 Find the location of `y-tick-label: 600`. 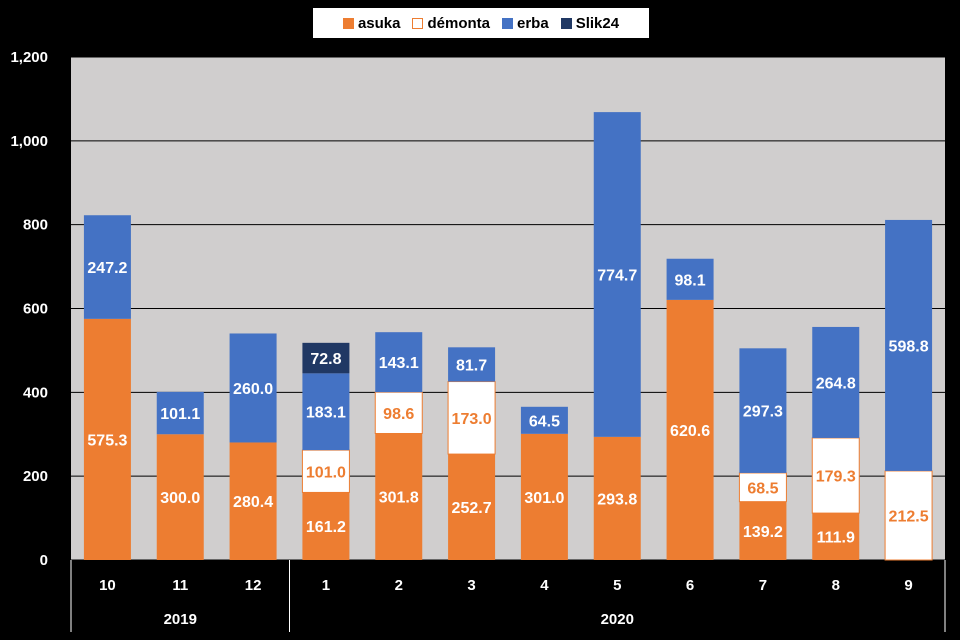

y-tick-label: 600 is located at coordinates (35, 309).